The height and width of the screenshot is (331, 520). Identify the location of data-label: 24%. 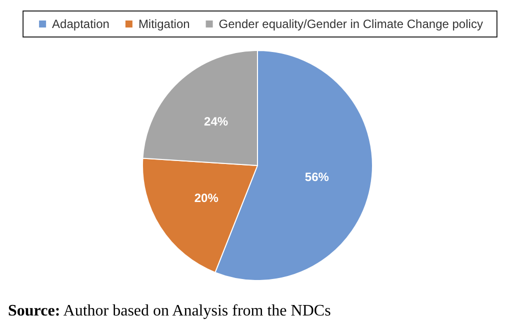
(216, 121).